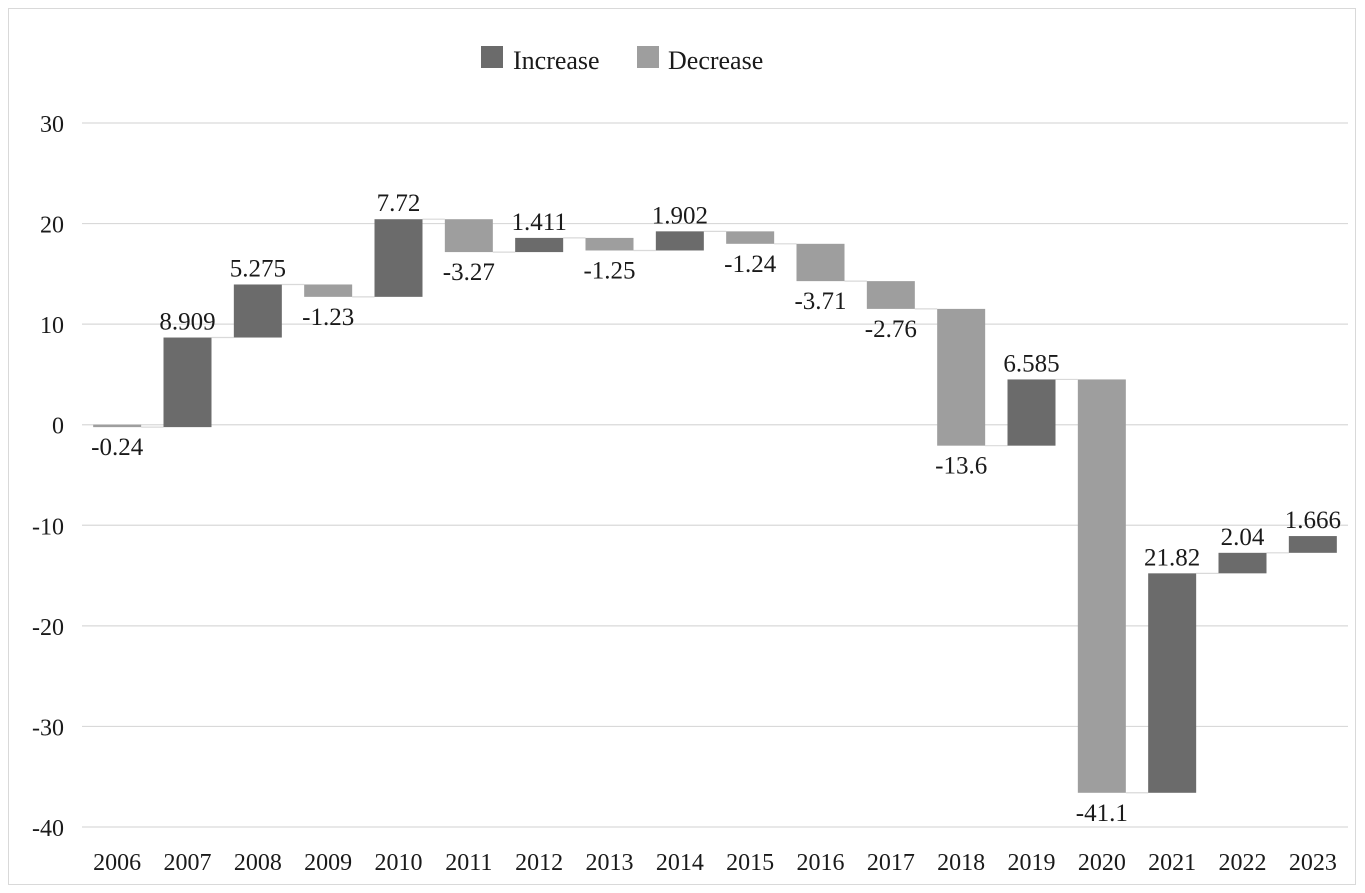 The image size is (1365, 893). I want to click on data-label: -3.71, so click(820, 301).